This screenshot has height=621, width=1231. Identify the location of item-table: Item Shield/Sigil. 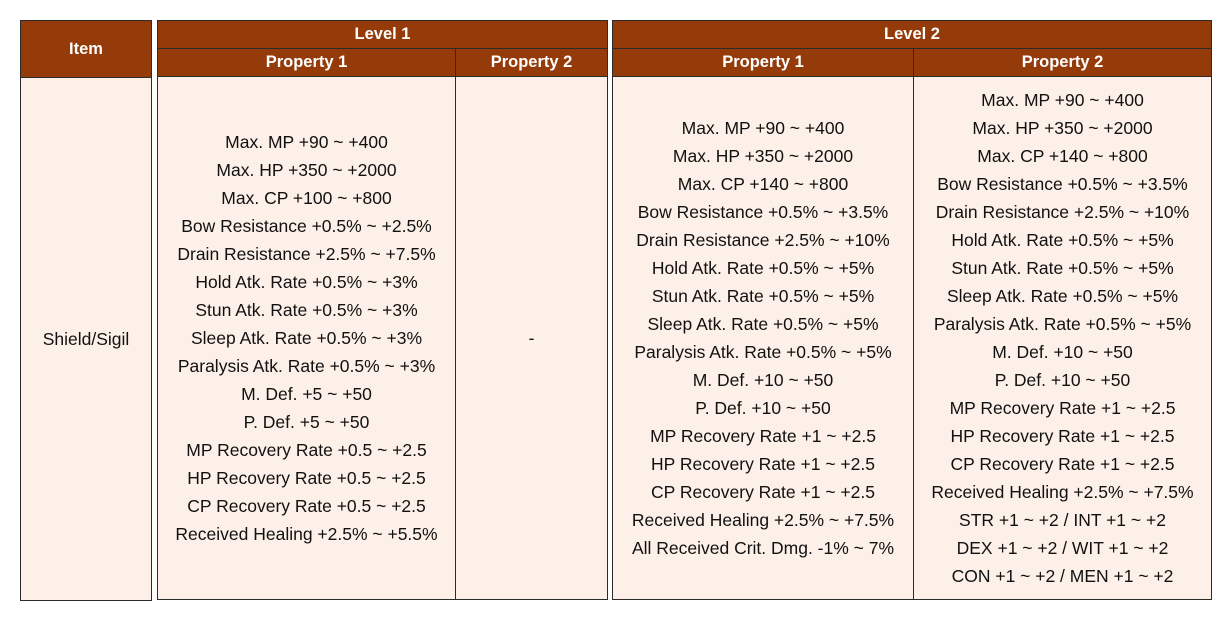
(86, 310).